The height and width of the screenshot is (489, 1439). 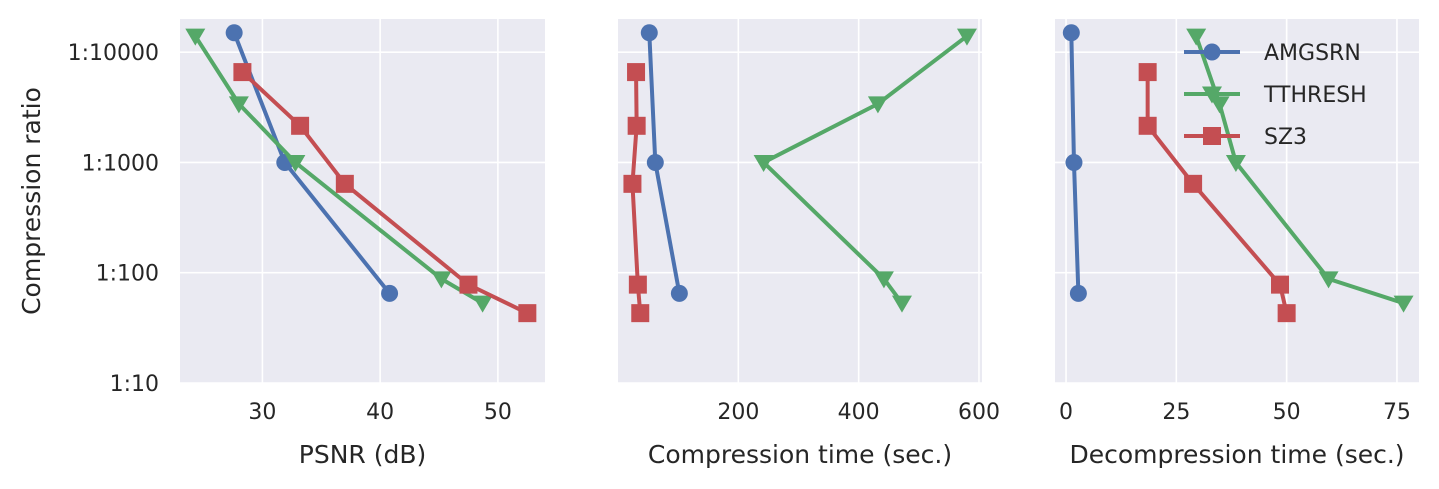 I want to click on x-axis-label: PSNR (dB), so click(x=363, y=454).